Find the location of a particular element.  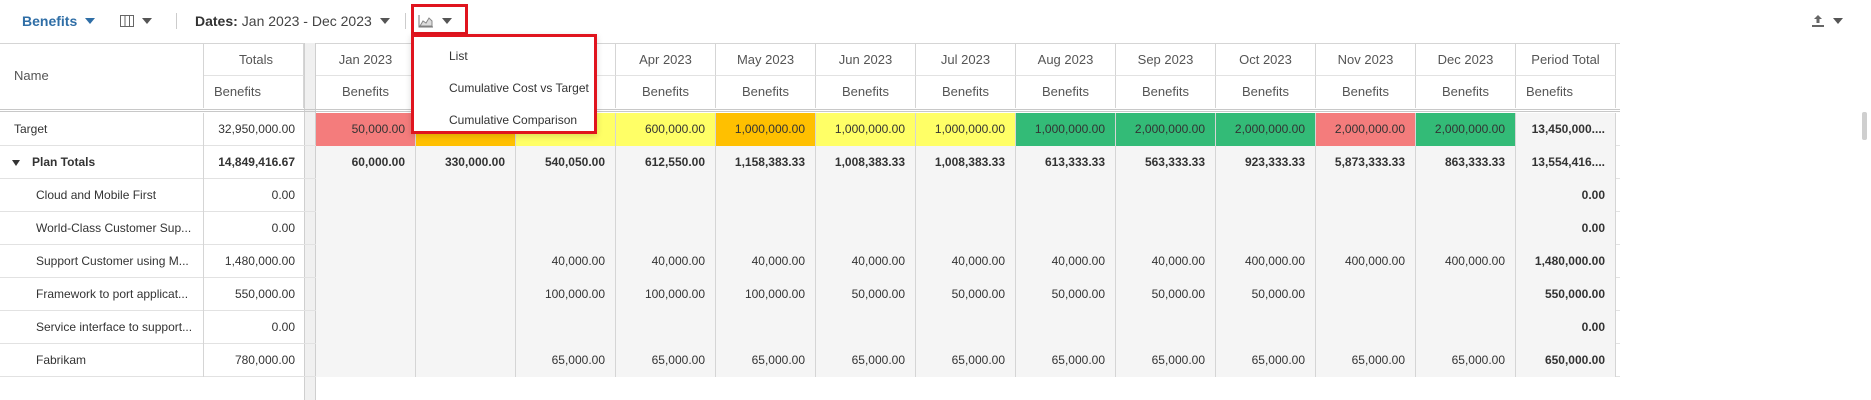

column-header-month: Jan 2023 is located at coordinates (366, 60).